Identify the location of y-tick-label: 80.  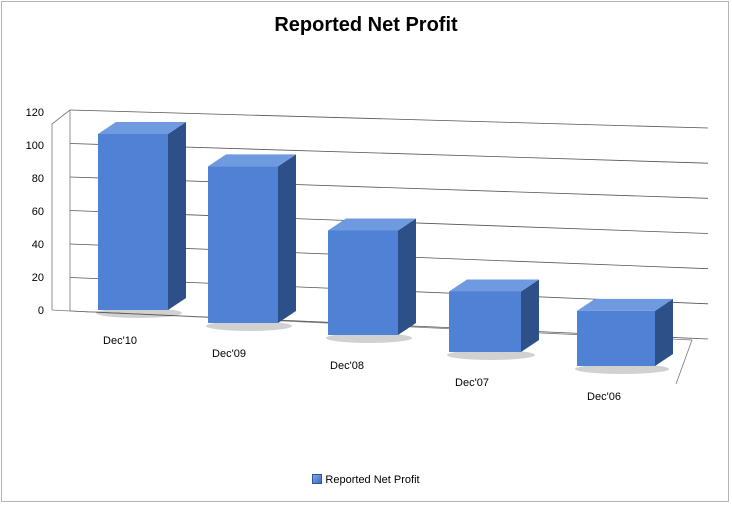
(38, 179).